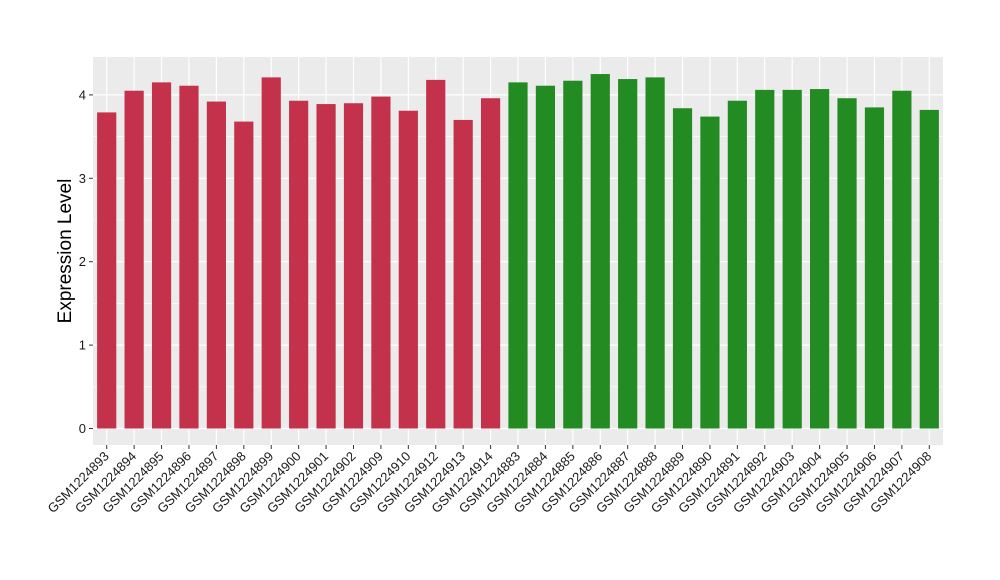  What do you see at coordinates (326, 266) in the screenshot?
I see `bar-GSM1224901` at bounding box center [326, 266].